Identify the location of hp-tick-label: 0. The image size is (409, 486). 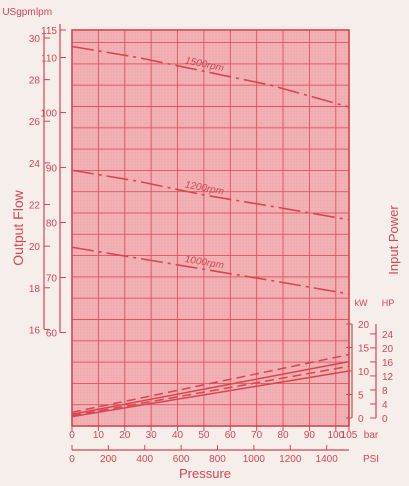
(385, 419).